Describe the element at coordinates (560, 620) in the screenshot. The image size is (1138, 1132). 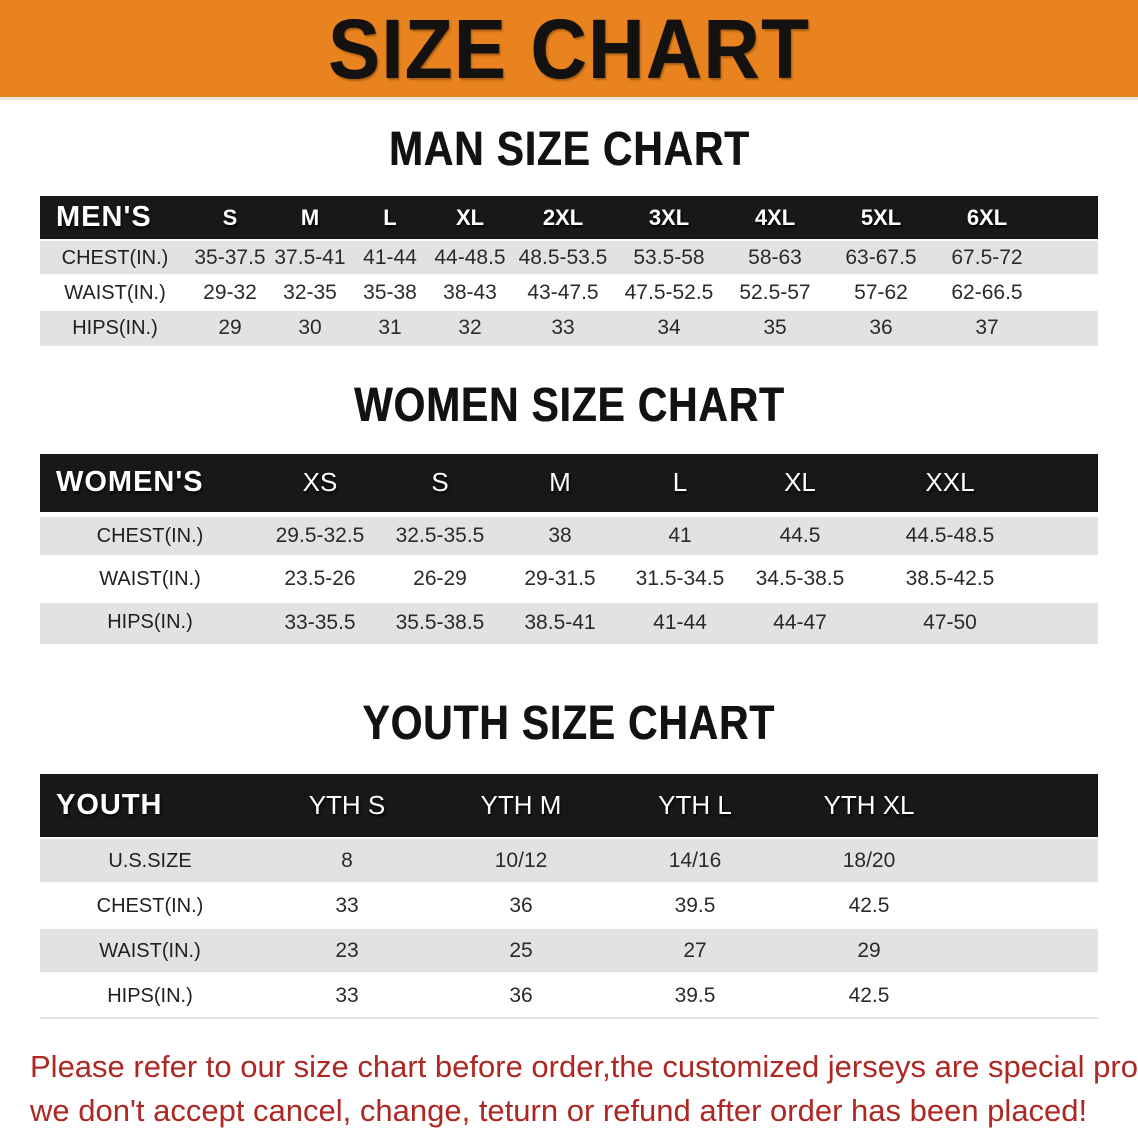
I see `women-size-value: 38.5-41` at that location.